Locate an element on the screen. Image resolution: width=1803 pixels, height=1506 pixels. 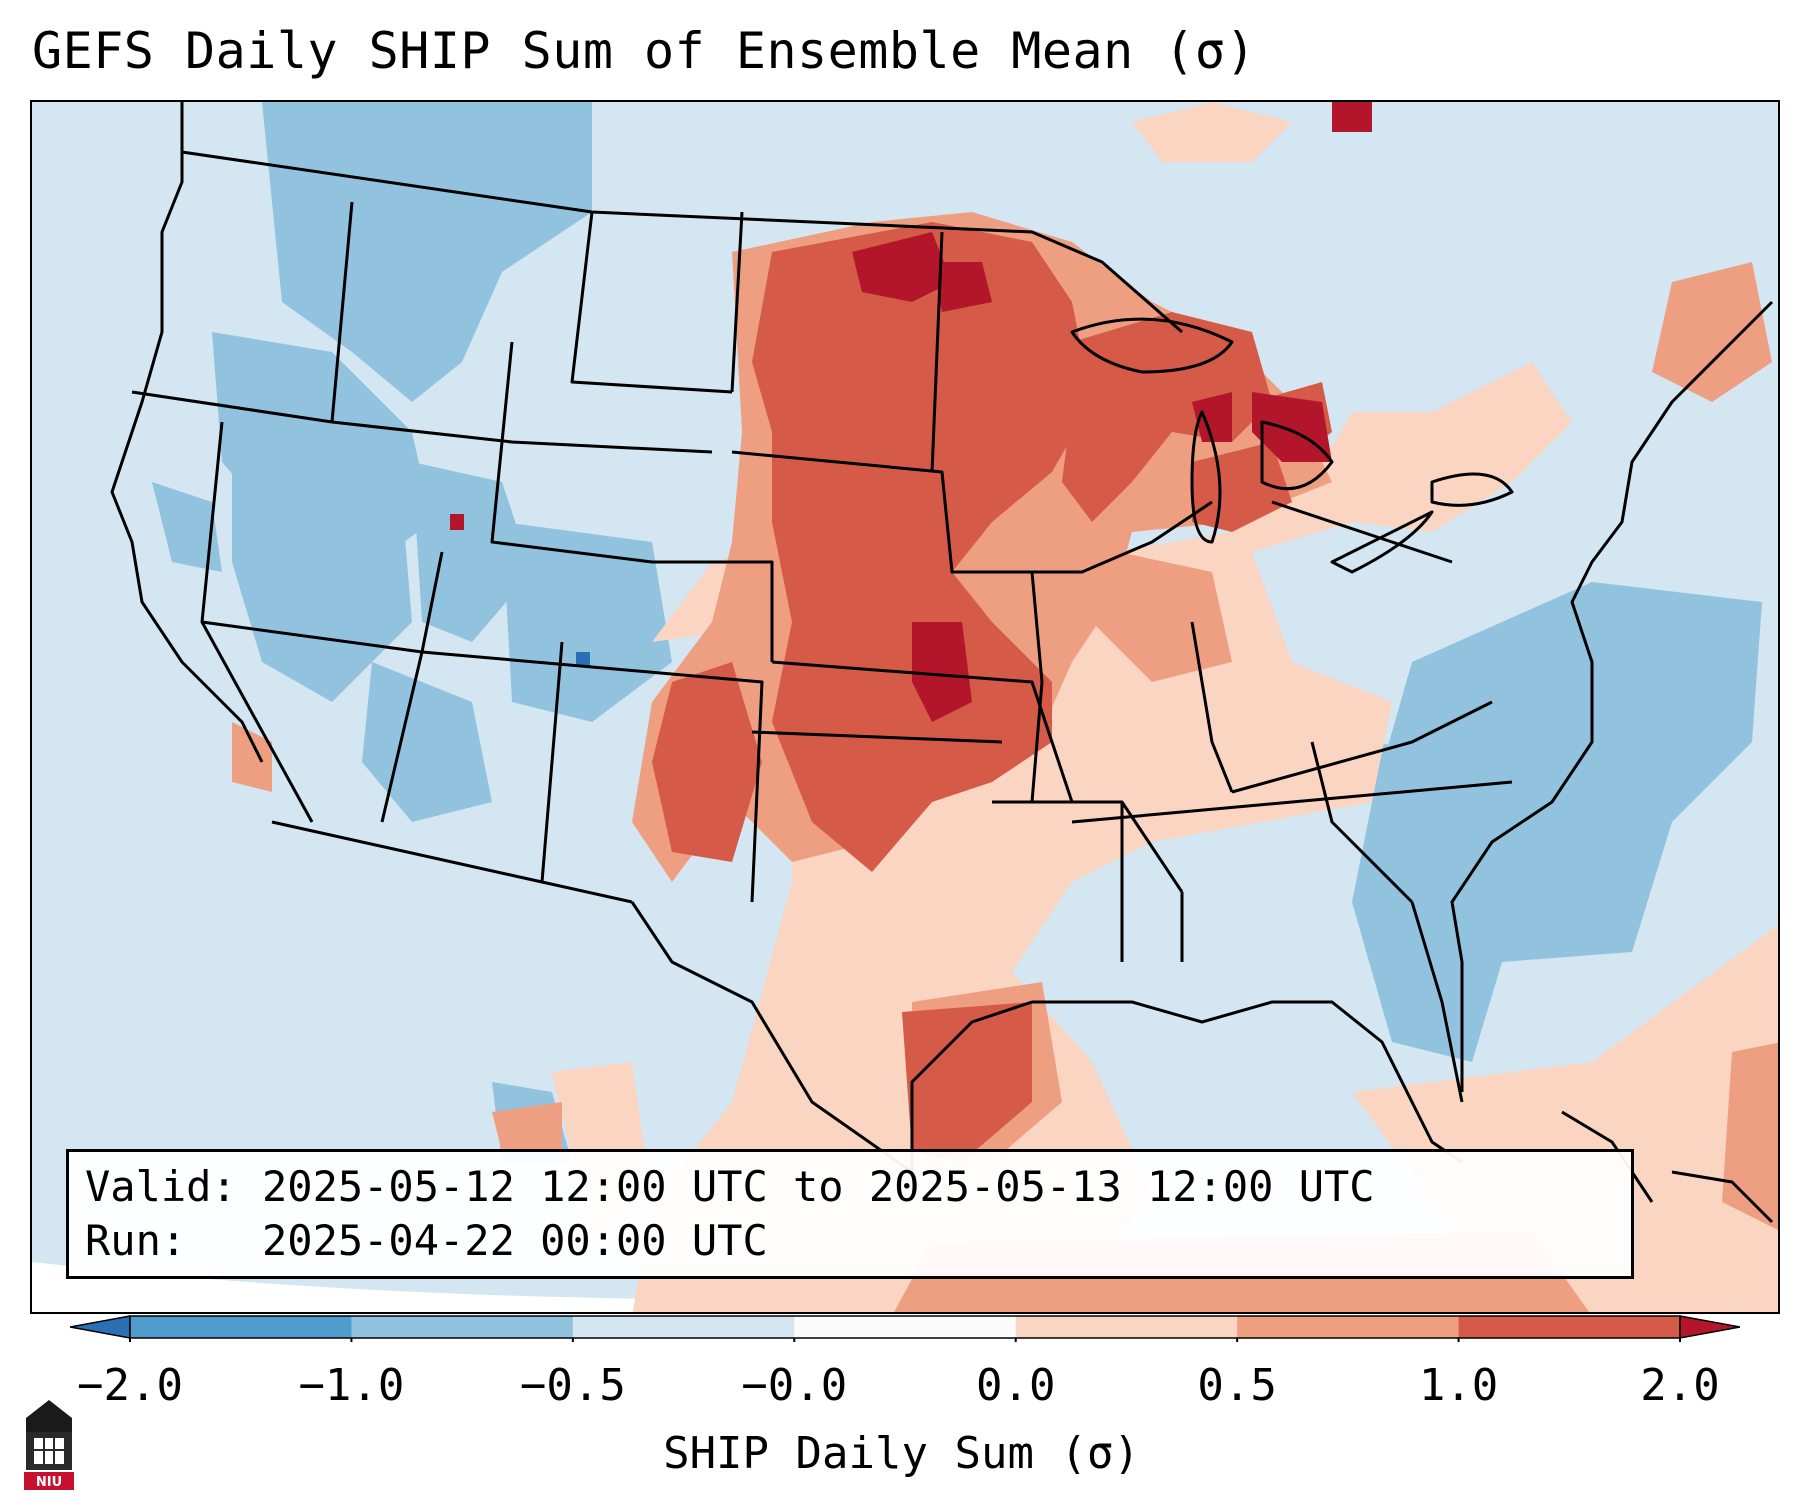
colorbar-svg is located at coordinates (905, 1328).